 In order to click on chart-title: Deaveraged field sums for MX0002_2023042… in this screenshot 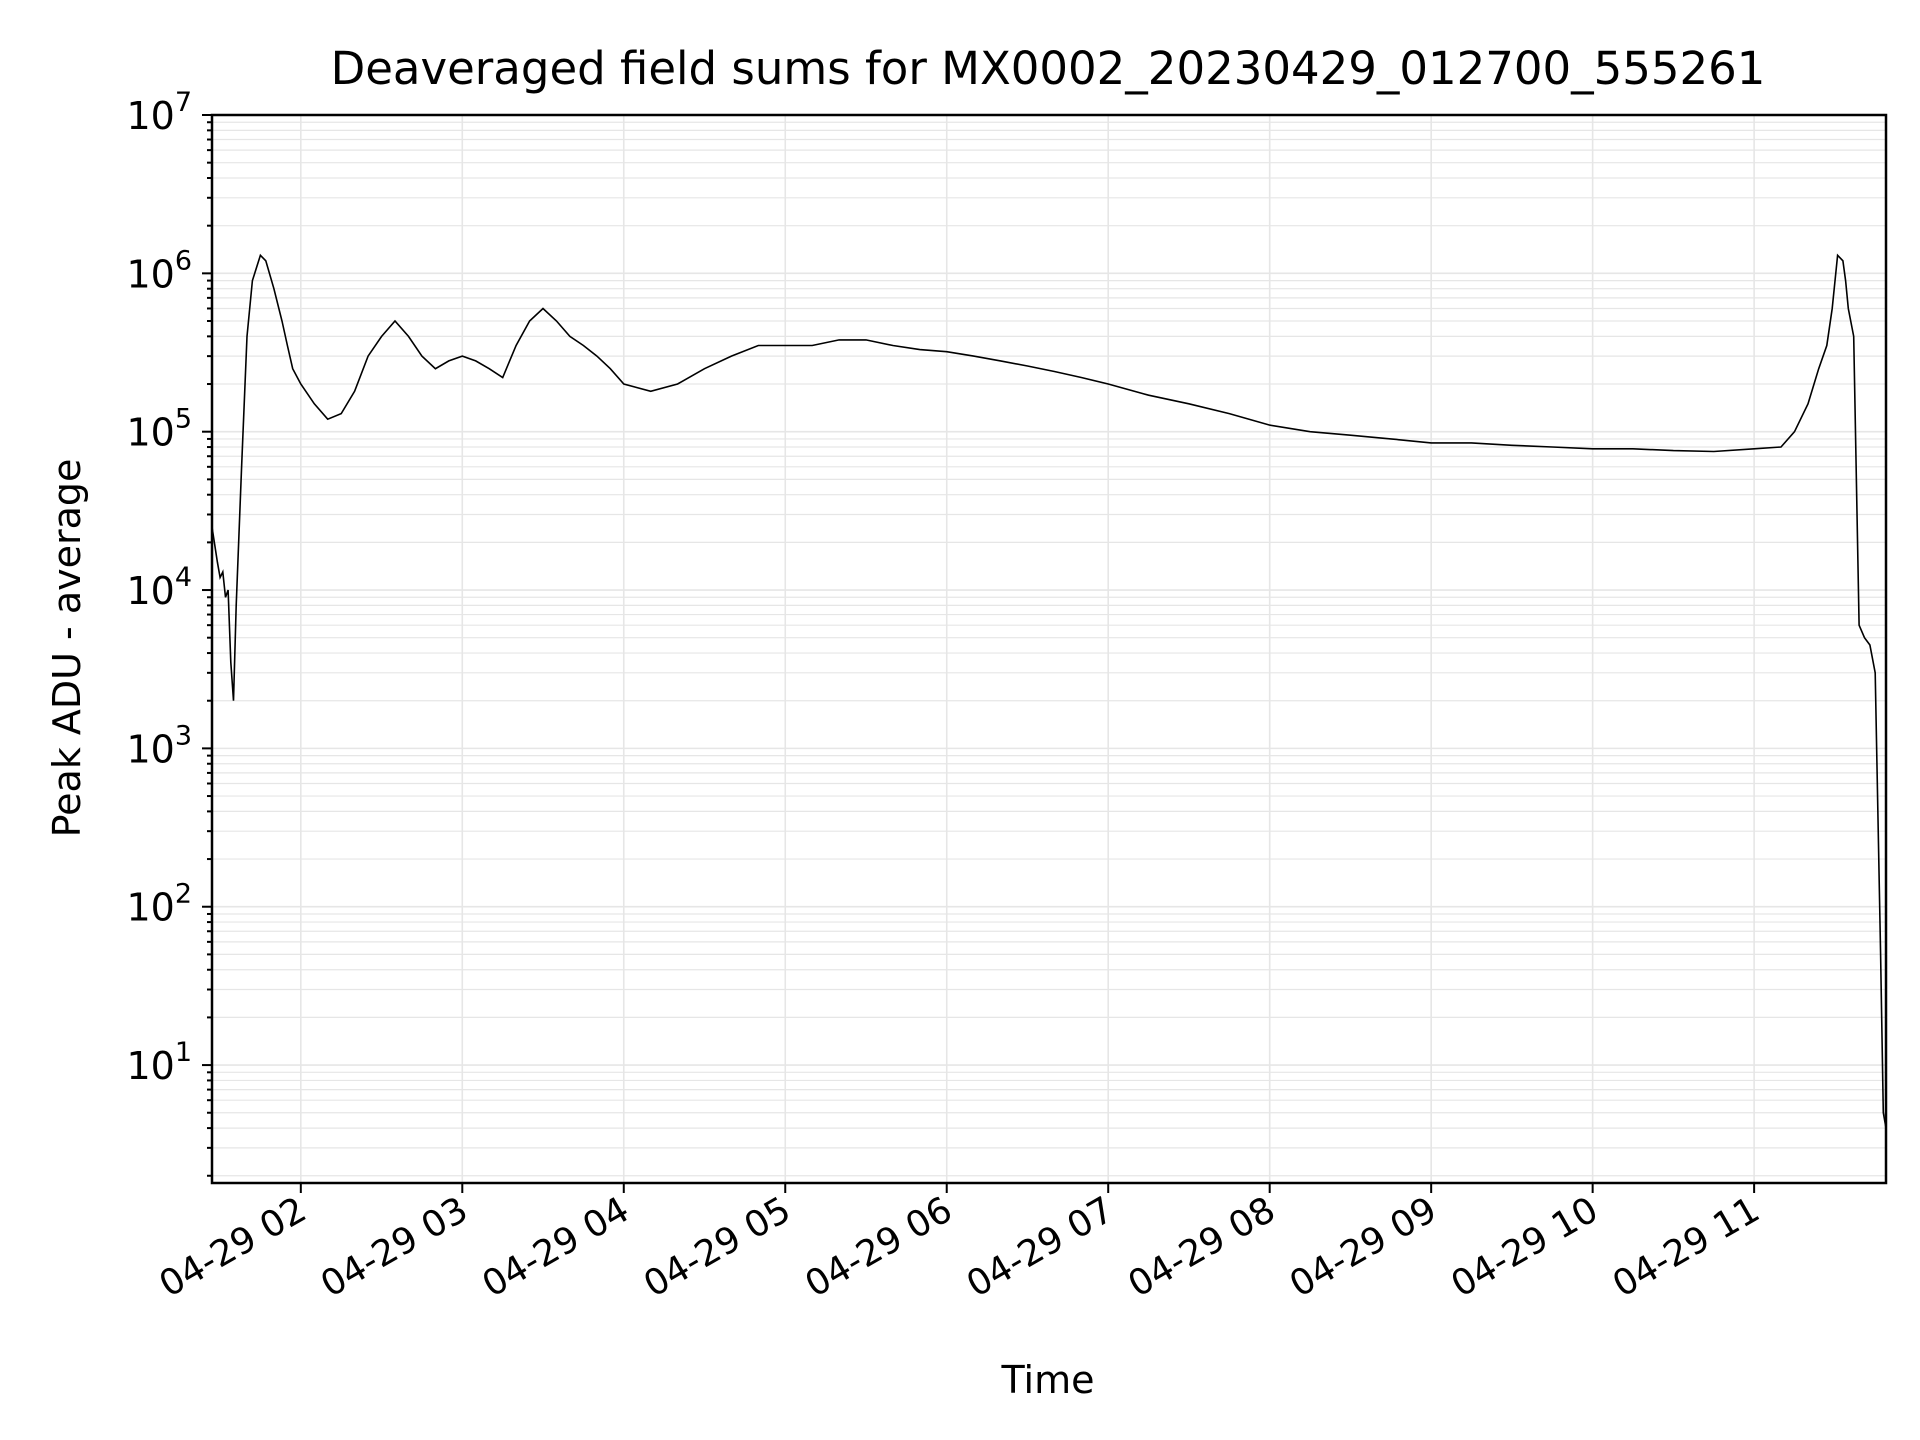, I will do `click(1048, 68)`.